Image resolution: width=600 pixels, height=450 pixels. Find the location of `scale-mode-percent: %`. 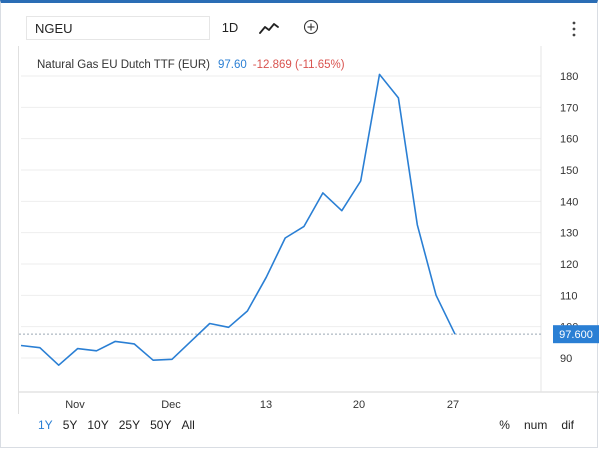

scale-mode-percent: % is located at coordinates (504, 425).